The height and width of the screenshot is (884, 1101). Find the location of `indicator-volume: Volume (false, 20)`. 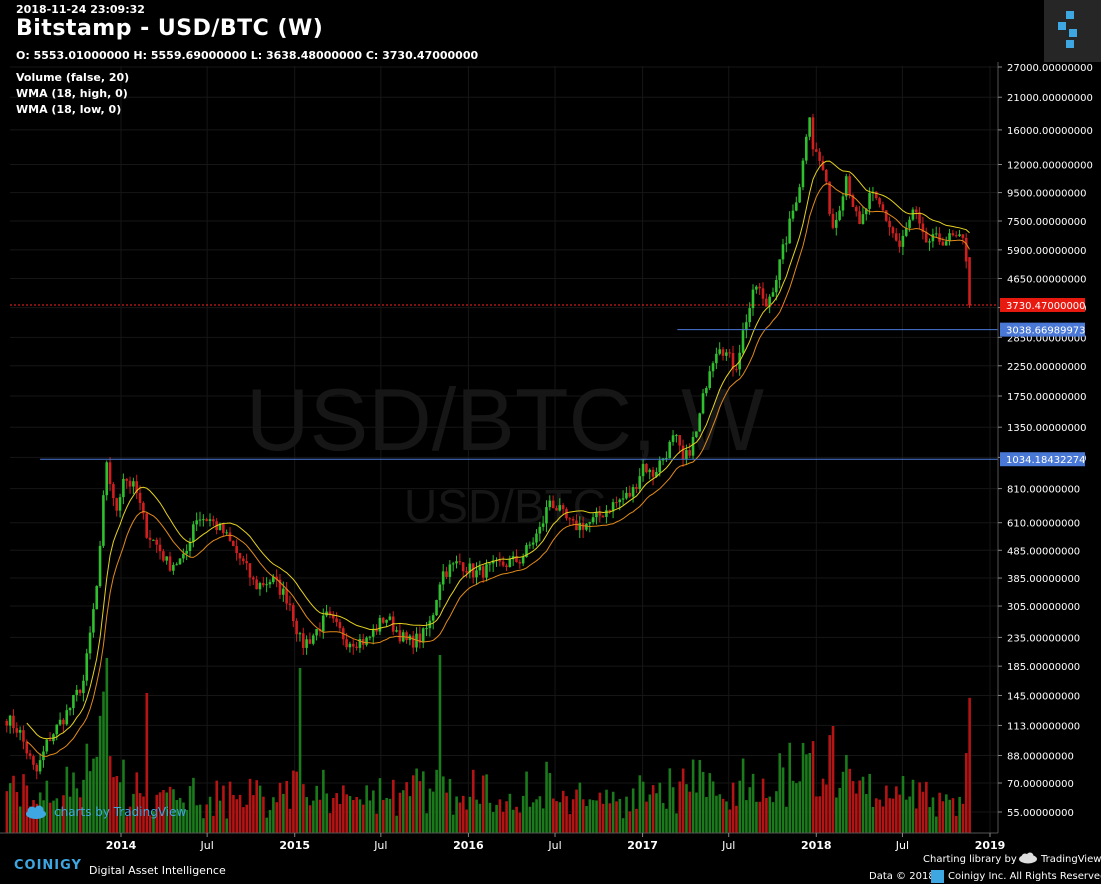

indicator-volume: Volume (false, 20) is located at coordinates (73, 77).